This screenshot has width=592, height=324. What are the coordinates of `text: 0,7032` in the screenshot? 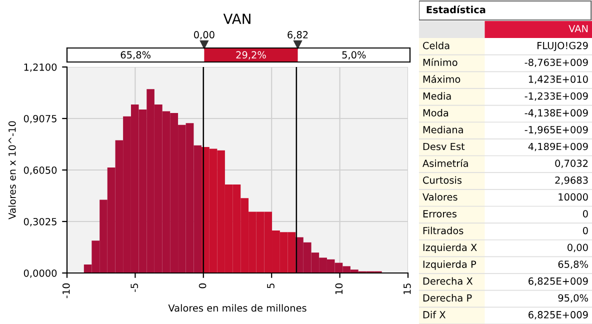 It's located at (571, 164).